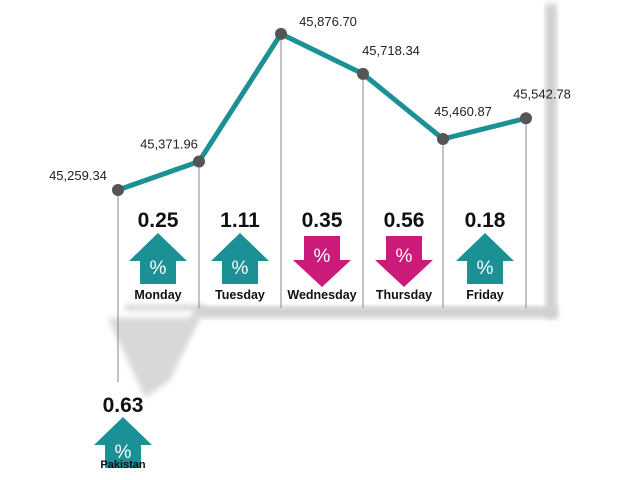 This screenshot has width=640, height=480. I want to click on day-friday-arrow, so click(485, 258).